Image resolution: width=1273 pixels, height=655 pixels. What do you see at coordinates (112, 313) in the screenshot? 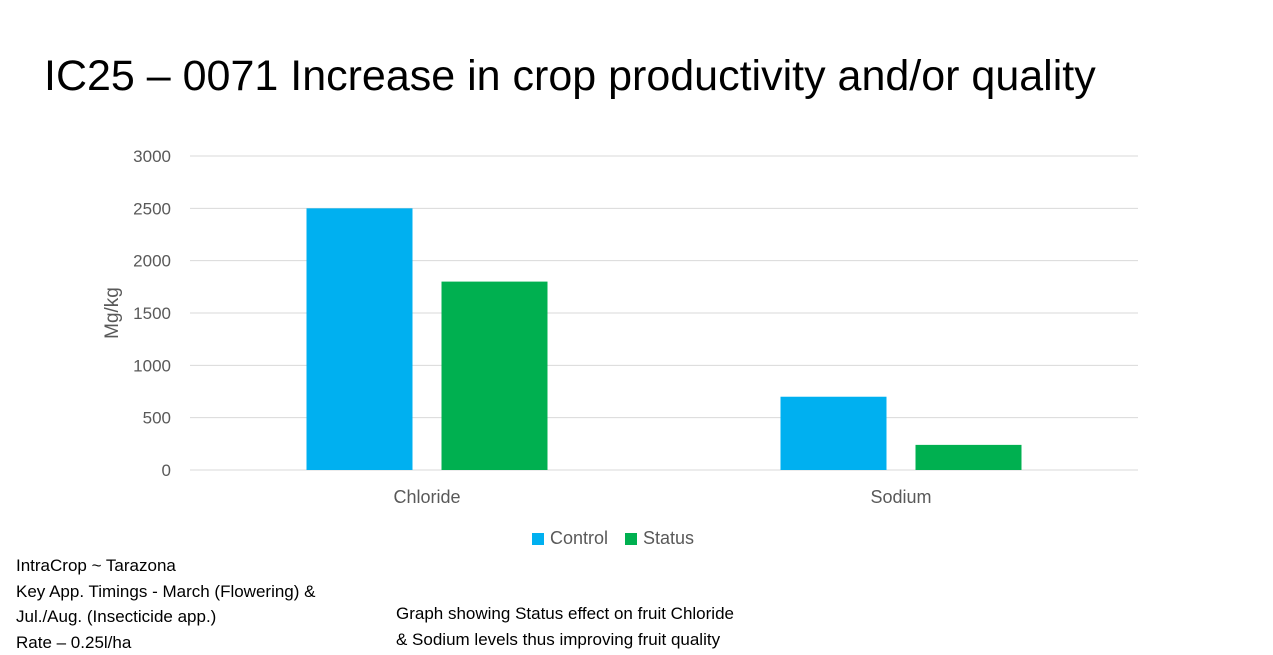
I see `y-axis-label: Mg/kg` at bounding box center [112, 313].